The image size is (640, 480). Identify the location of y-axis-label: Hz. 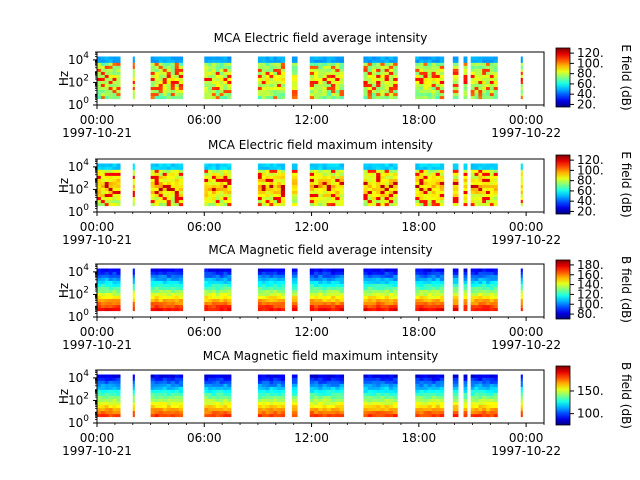
(64, 290).